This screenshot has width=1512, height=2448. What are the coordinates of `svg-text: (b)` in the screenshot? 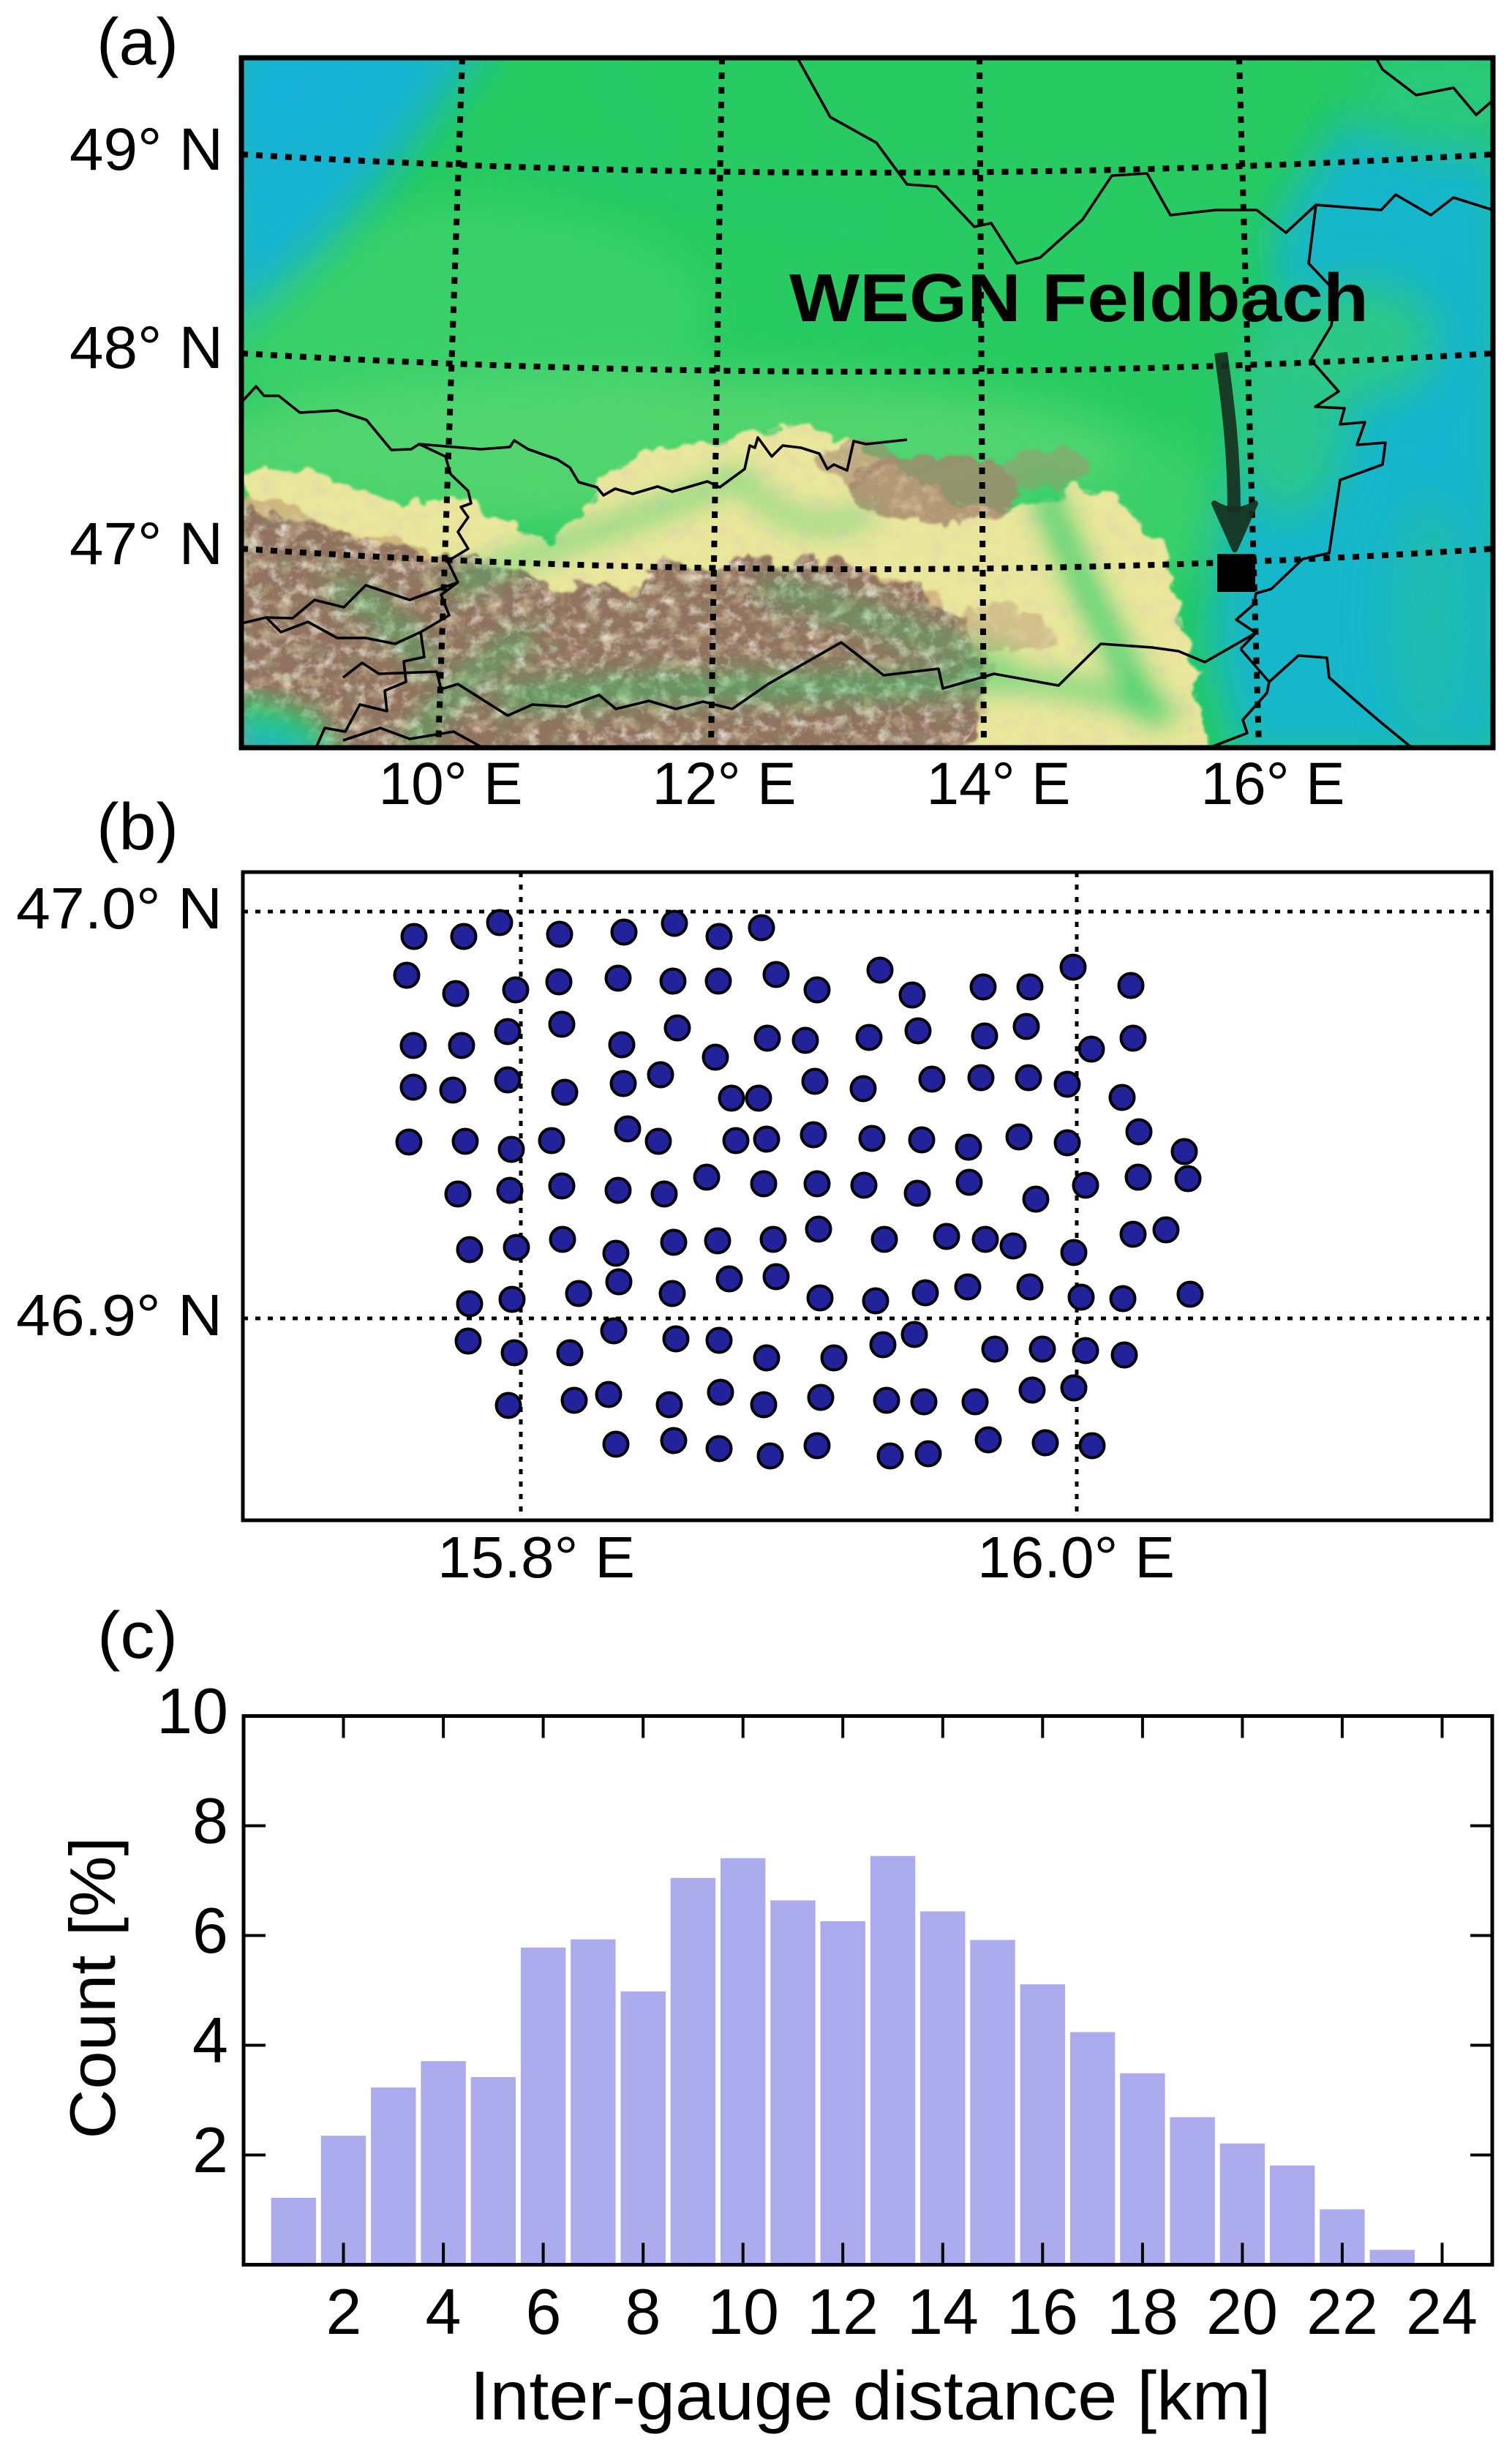 It's located at (137, 827).